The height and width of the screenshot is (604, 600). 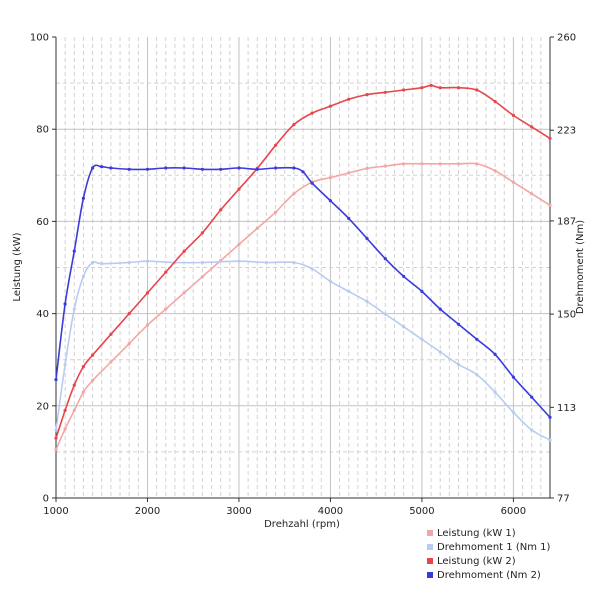 I want to click on x-tick-label: 6000, so click(x=513, y=511).